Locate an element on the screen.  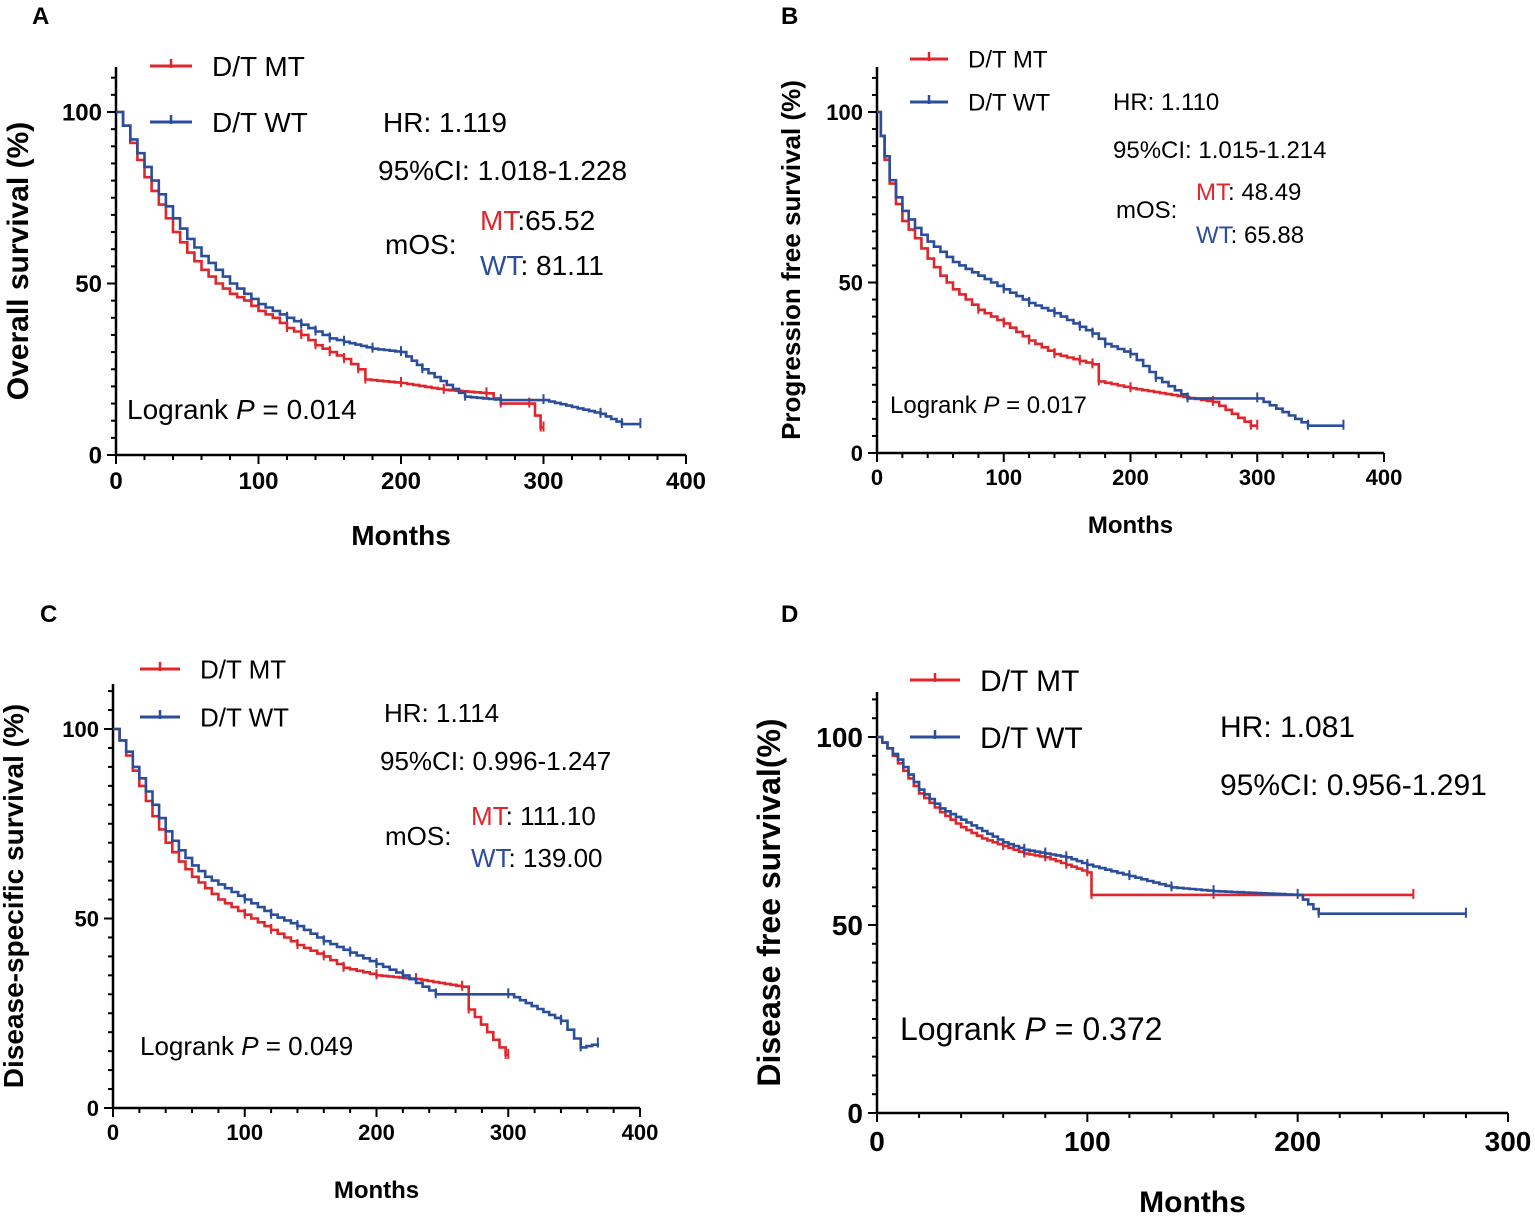
ci-text: 95%CI: 1.018-1.228 is located at coordinates (502, 170).